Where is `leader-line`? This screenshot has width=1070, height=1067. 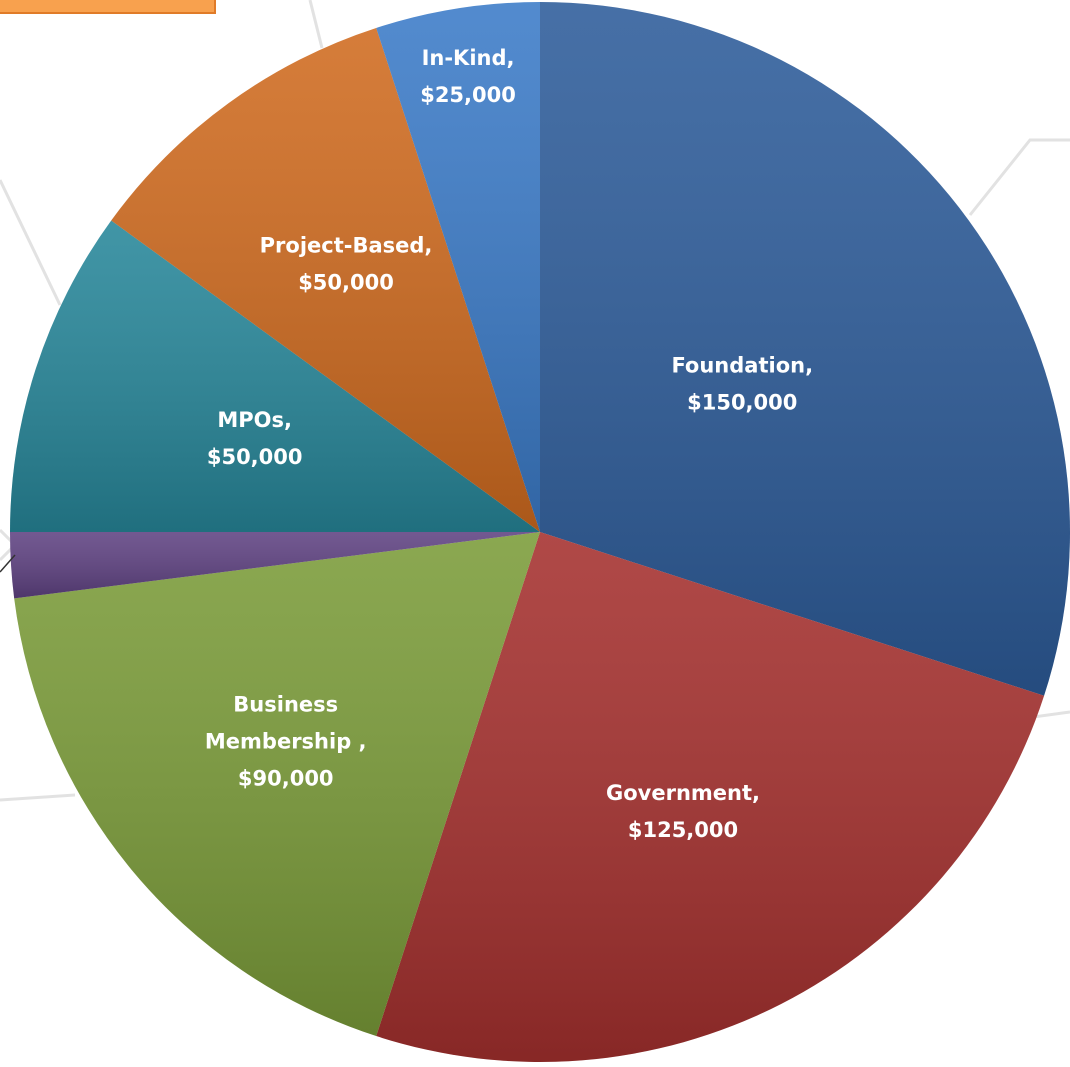 leader-line is located at coordinates (8, 563).